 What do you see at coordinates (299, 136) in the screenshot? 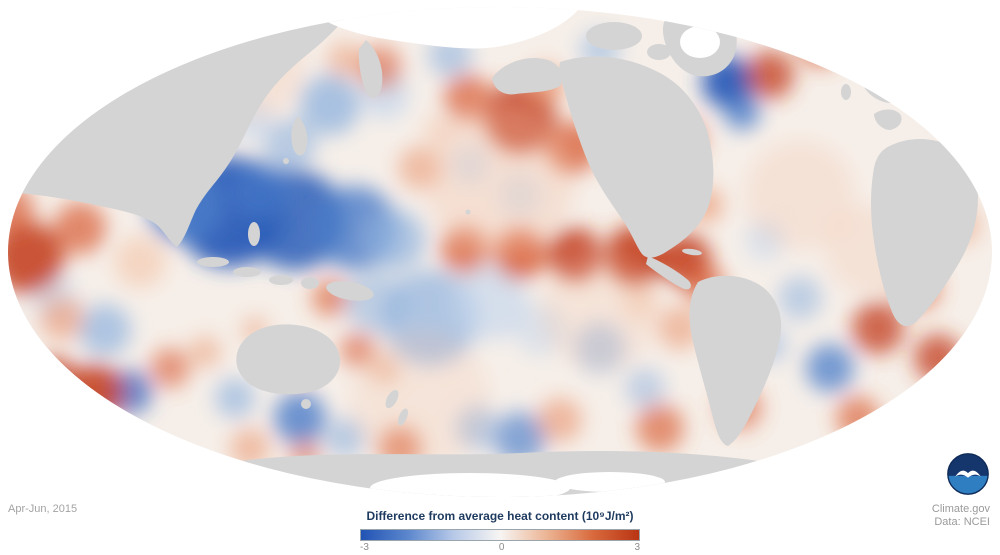
I see `land-japan` at bounding box center [299, 136].